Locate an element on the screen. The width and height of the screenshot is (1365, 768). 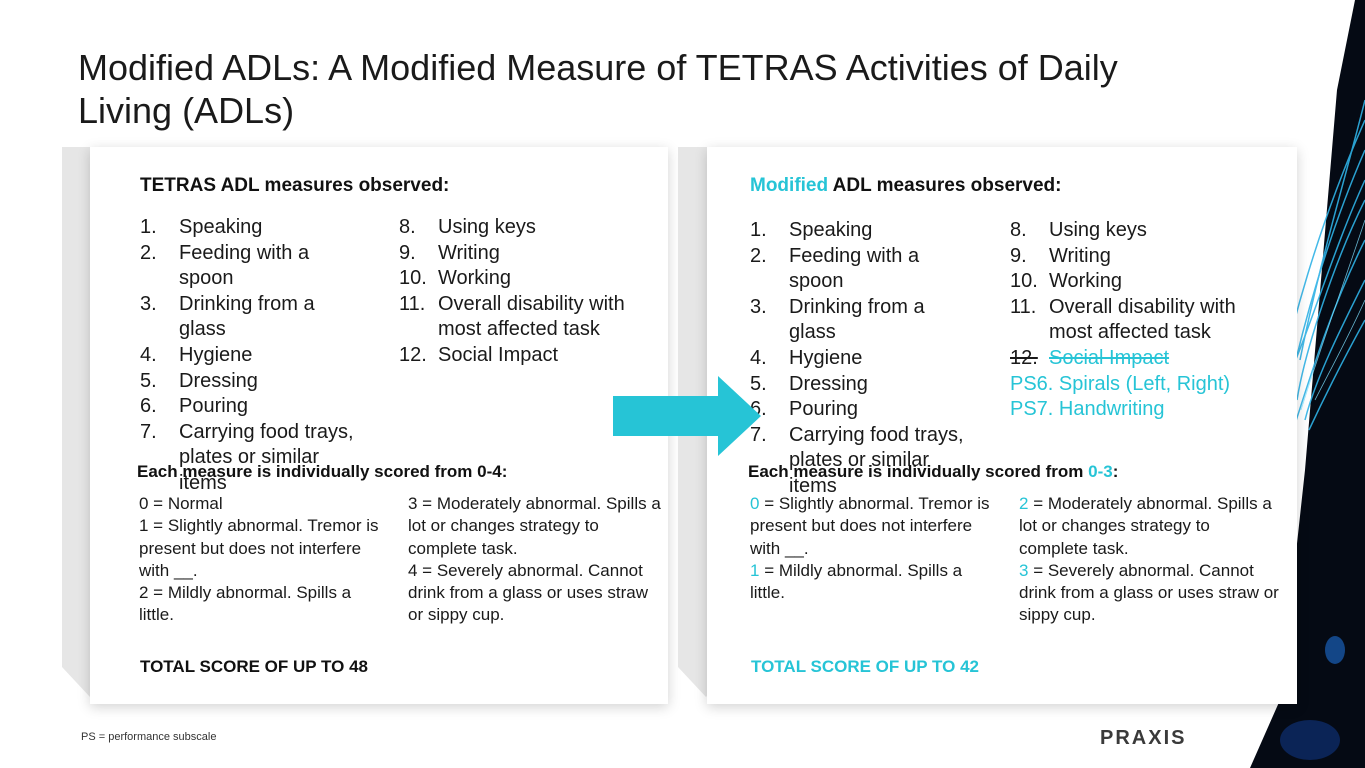
footnote: PS = performance subscale is located at coordinates (149, 737).